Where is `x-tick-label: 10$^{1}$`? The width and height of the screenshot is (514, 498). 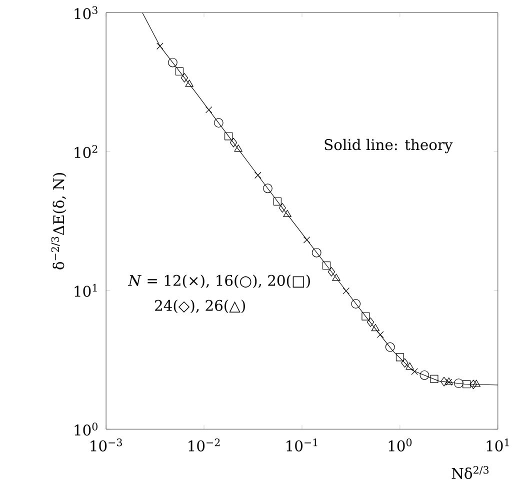 x-tick-label: 10$^{1}$ is located at coordinates (497, 445).